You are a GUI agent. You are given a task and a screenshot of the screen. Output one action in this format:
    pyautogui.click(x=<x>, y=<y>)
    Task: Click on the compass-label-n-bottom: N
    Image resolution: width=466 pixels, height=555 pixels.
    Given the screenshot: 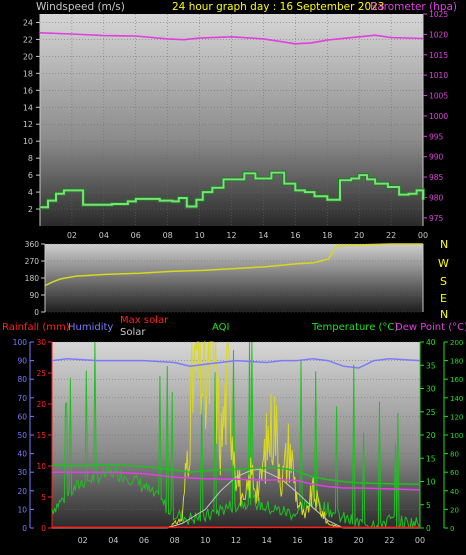 What is the action you would take?
    pyautogui.click(x=444, y=314)
    